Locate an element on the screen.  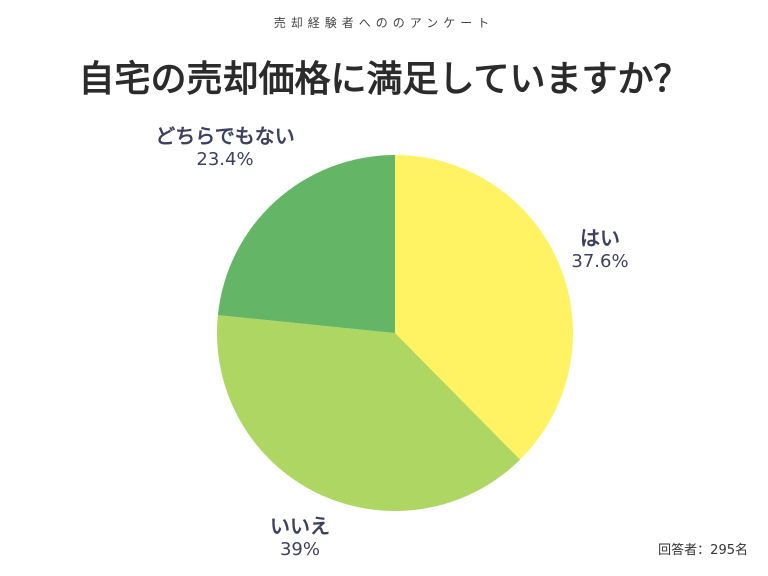
label-neutral-pct: 23.4% is located at coordinates (225, 159).